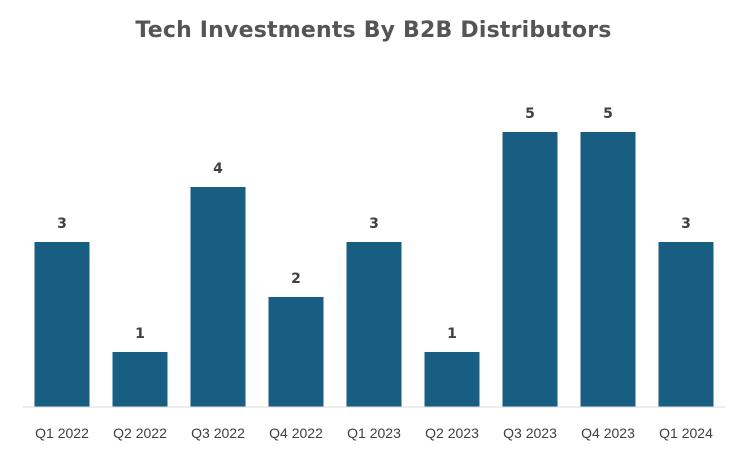  I want to click on bar-q2-2023, so click(452, 379).